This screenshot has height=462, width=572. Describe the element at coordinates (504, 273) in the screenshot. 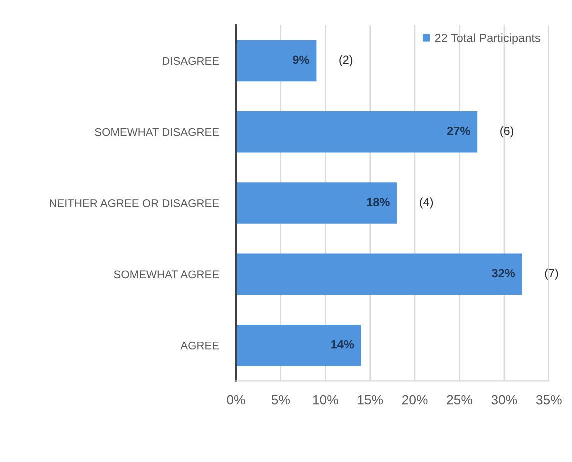

I see `data-label: 32%` at that location.